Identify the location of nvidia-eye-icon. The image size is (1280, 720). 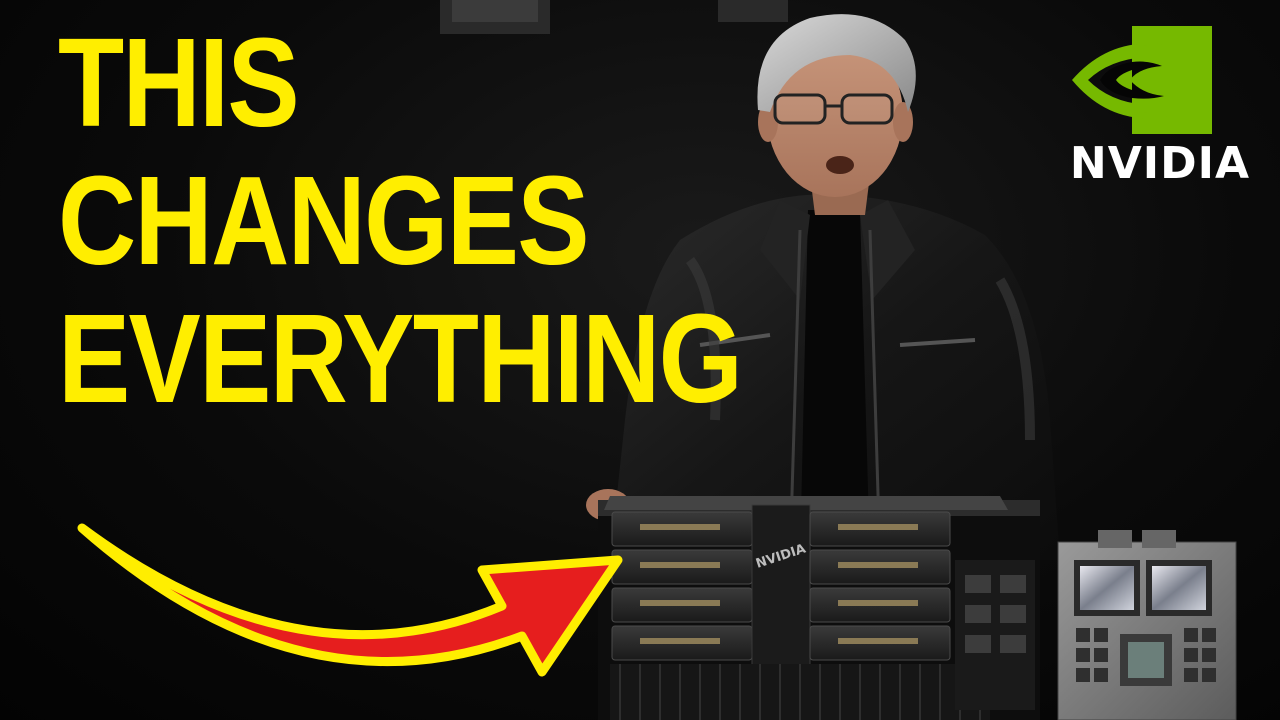
(1142, 80).